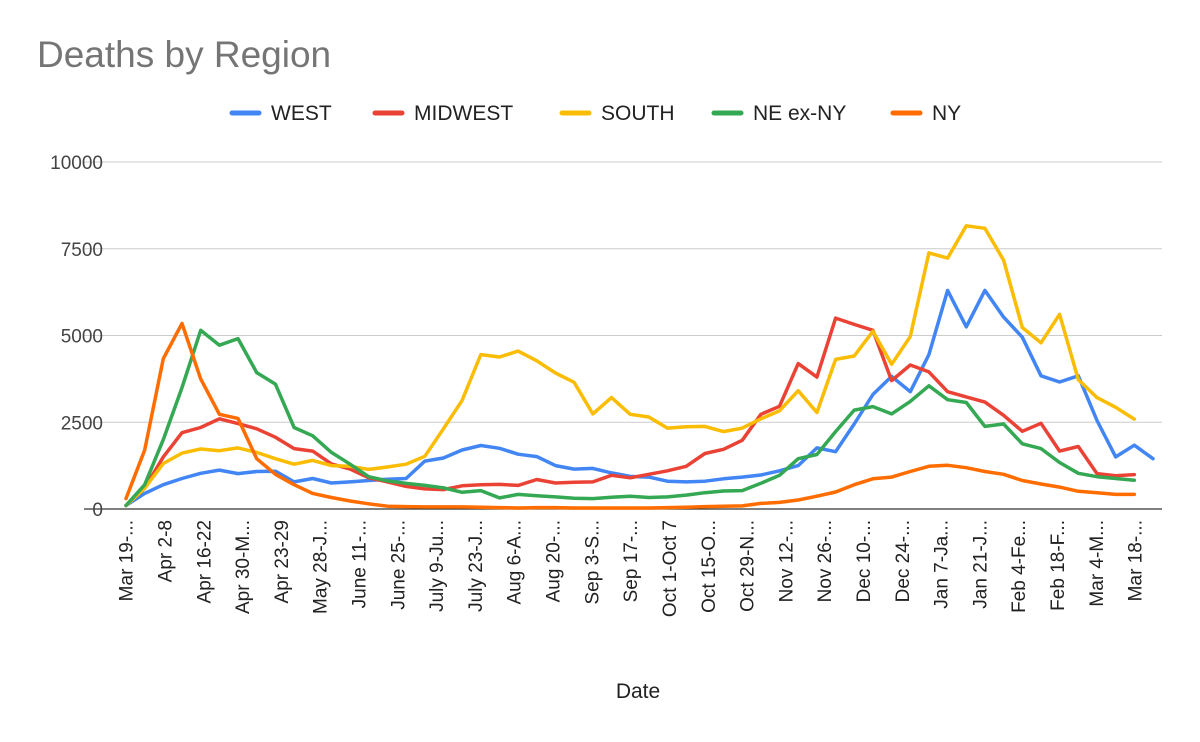 The width and height of the screenshot is (1200, 742). What do you see at coordinates (97, 510) in the screenshot?
I see `y-tick-label: 0` at bounding box center [97, 510].